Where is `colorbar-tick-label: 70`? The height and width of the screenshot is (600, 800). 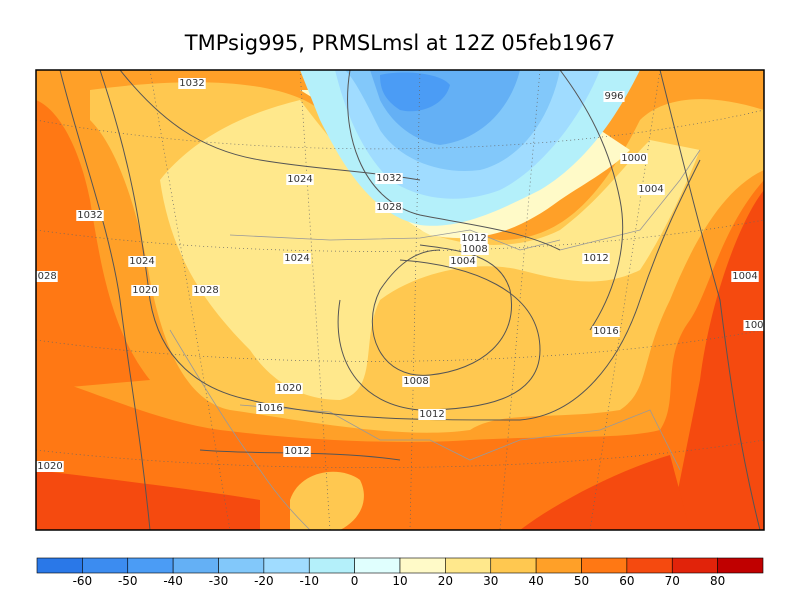
colorbar-tick-label: 70 is located at coordinates (672, 581).